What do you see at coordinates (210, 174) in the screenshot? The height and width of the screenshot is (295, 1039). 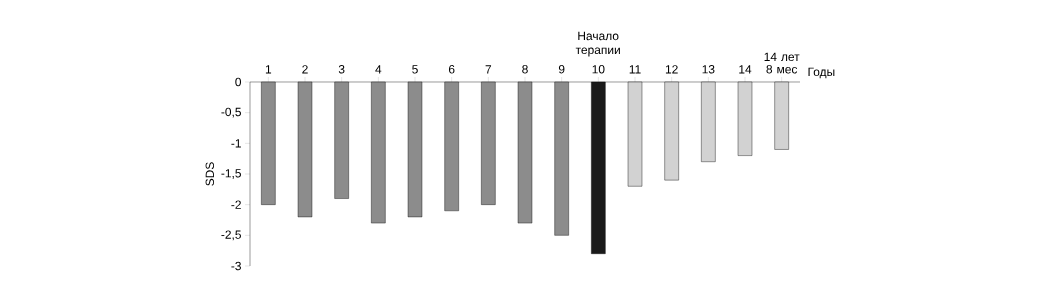 I see `y-axis-title: SDS` at bounding box center [210, 174].